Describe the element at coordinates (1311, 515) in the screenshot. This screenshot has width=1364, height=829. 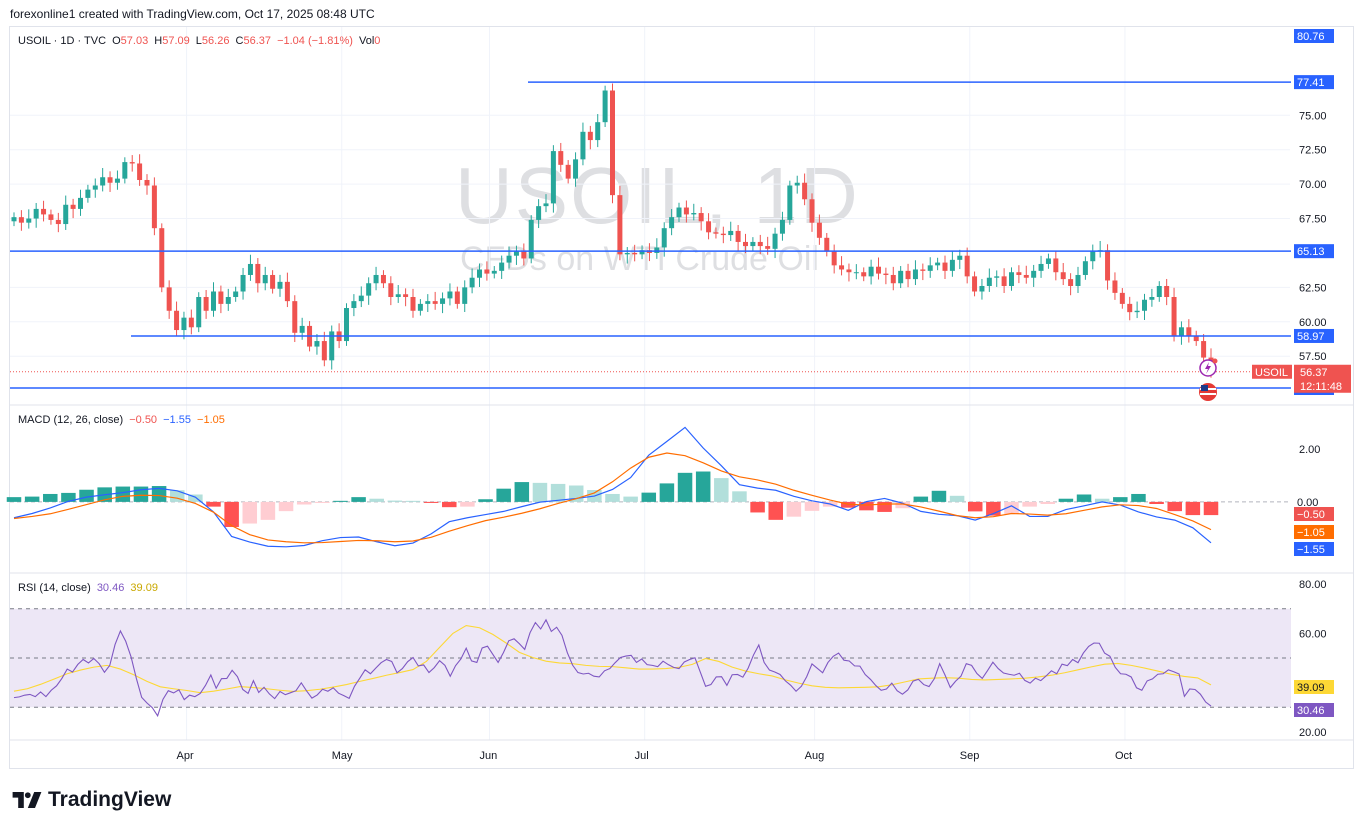
I see `macd-hist-tag: −0.50` at that location.